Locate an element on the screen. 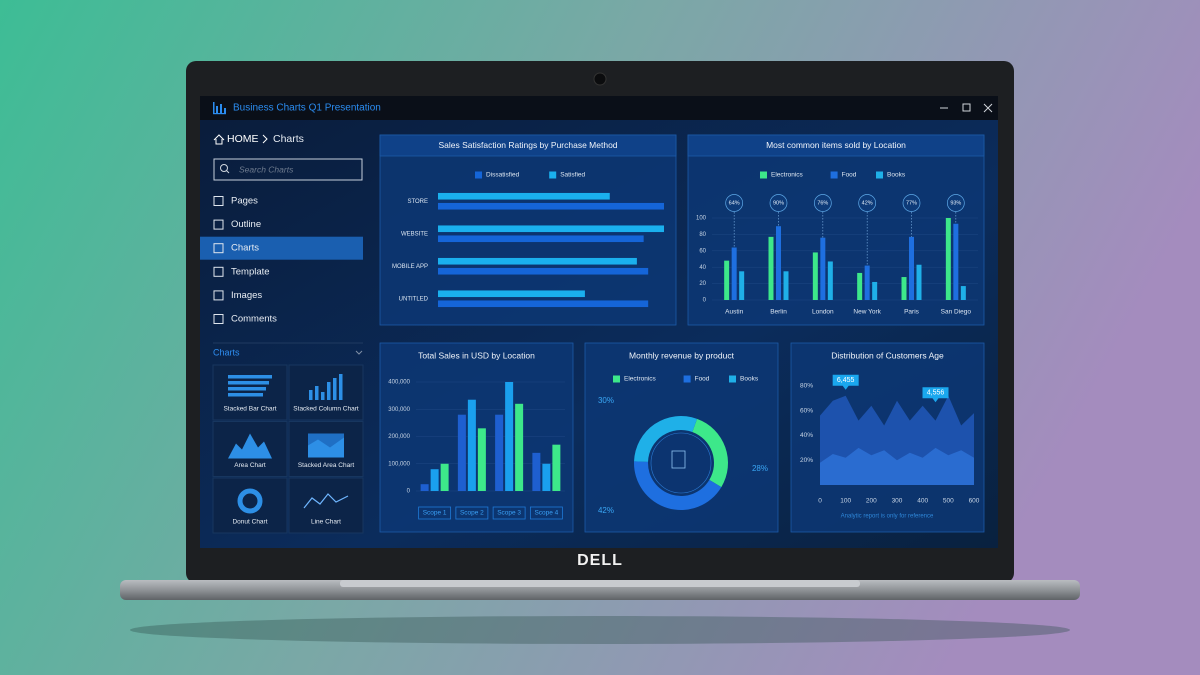  y-tick-label: 300,000 is located at coordinates (399, 410).